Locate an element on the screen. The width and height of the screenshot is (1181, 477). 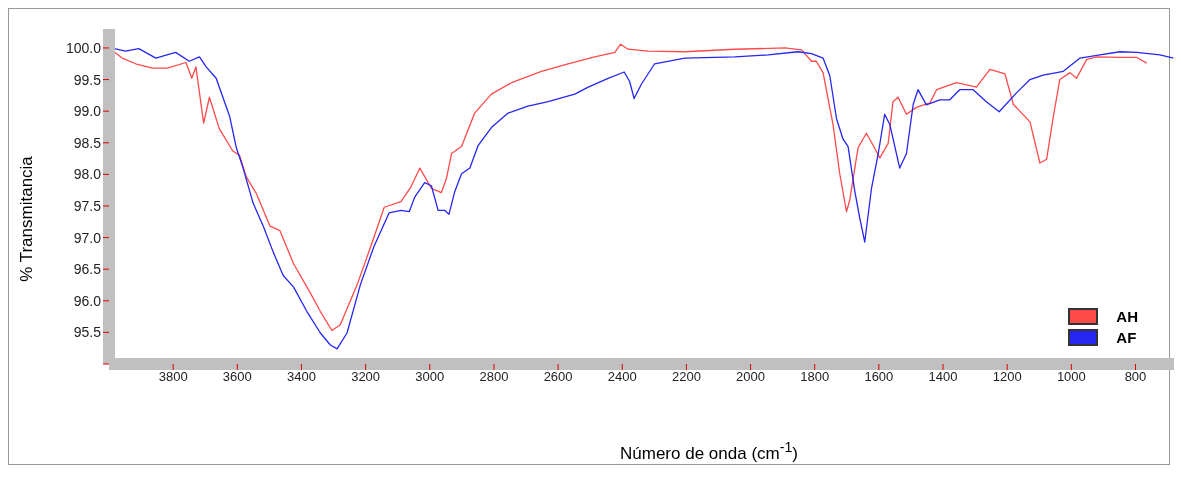
y-tick-label: 97.0 is located at coordinates (87, 237).